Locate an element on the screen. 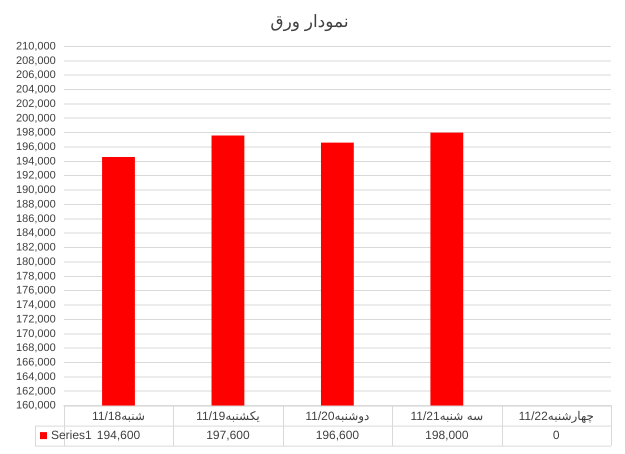 This screenshot has height=454, width=625. data-label: 196,600 is located at coordinates (338, 435).